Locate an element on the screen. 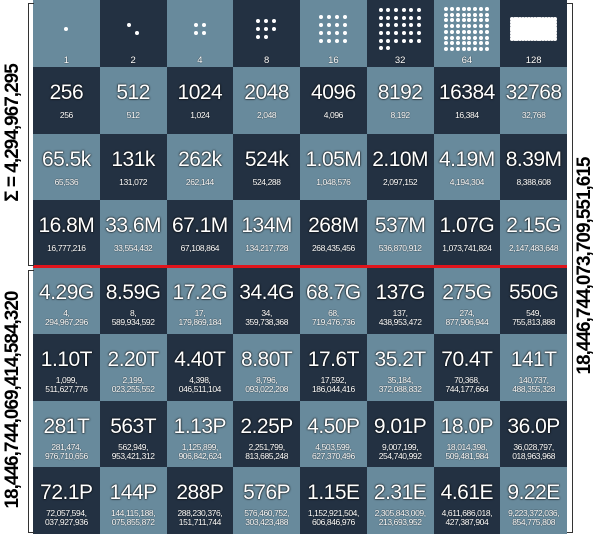 The width and height of the screenshot is (600, 534). exact-value-line: 589,934,592 is located at coordinates (133, 322).